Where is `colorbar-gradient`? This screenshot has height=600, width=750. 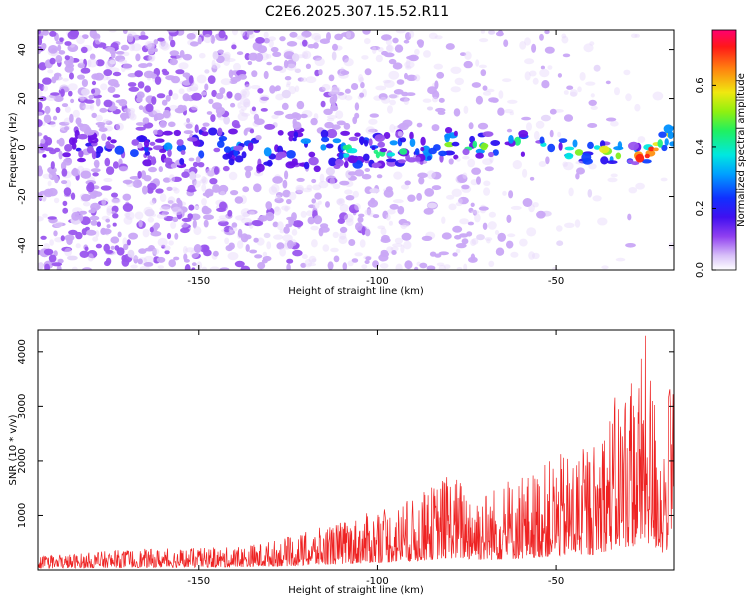
colorbar-gradient is located at coordinates (724, 150).